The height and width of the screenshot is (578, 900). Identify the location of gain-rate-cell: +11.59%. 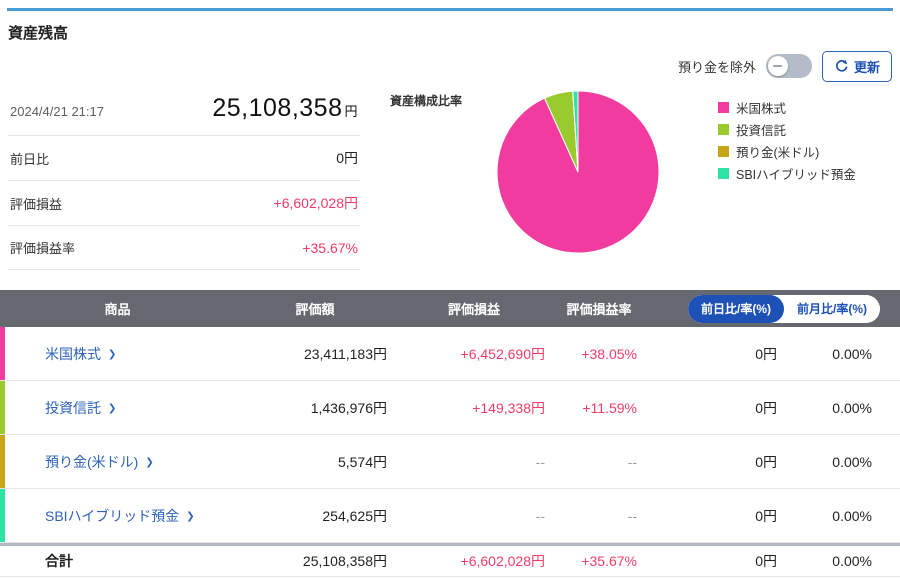
(609, 407).